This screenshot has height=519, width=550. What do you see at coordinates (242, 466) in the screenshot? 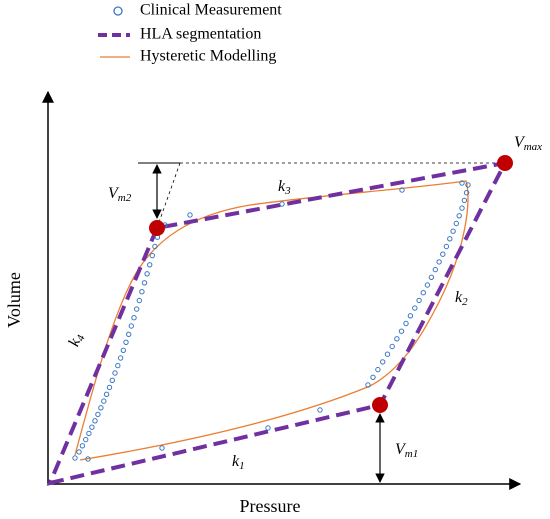
I see `annotation-sub: 1` at bounding box center [242, 466].